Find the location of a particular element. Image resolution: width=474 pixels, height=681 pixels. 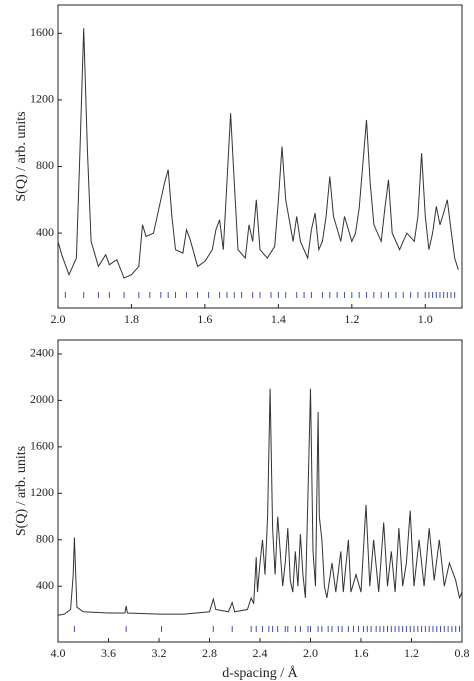

x-tick-label: 2.4 is located at coordinates (260, 653).